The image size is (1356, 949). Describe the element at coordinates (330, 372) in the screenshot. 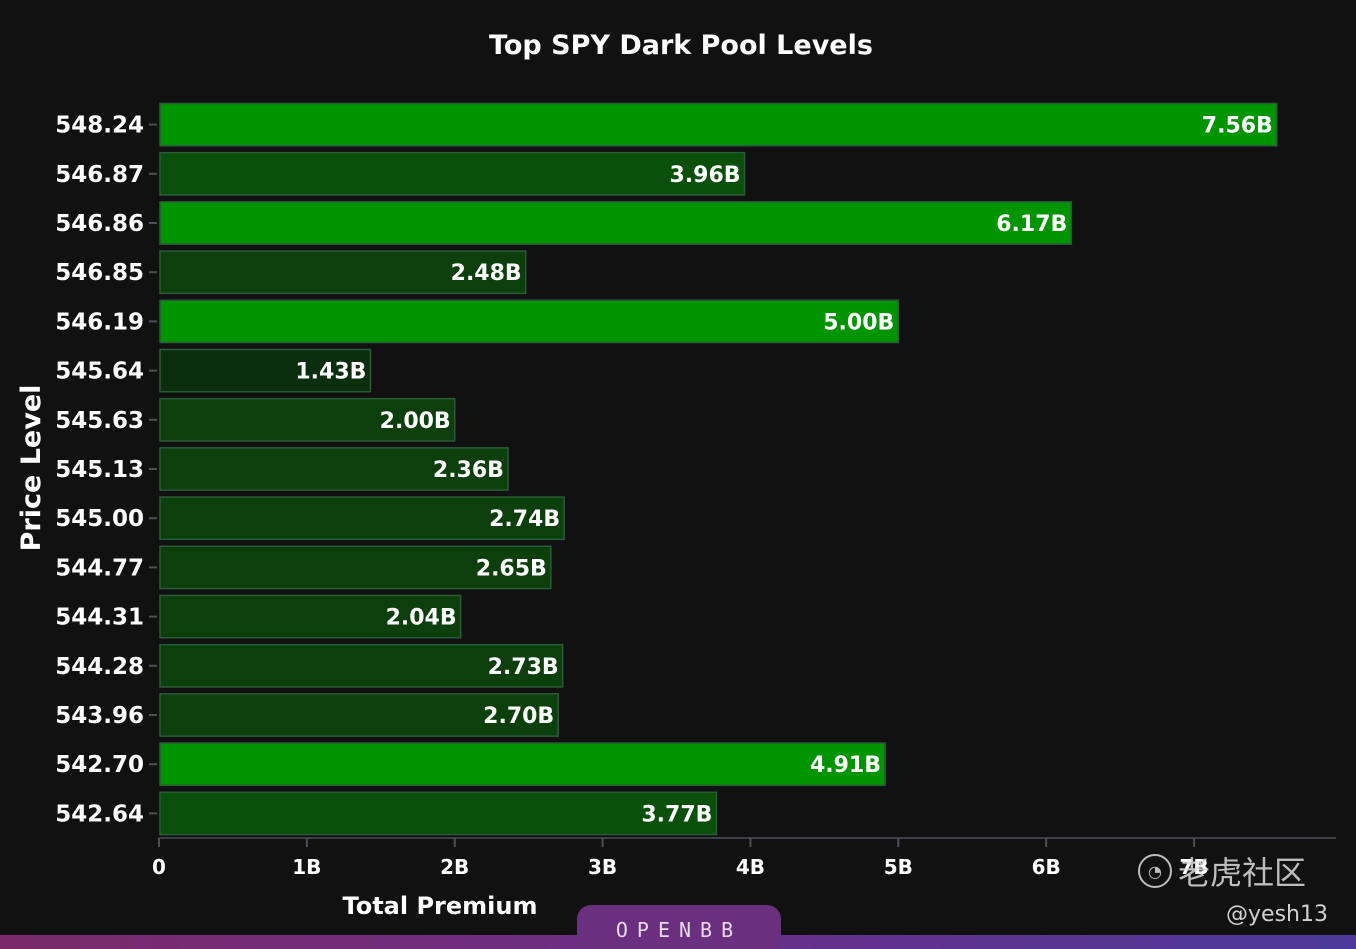

I see `bar-value-label: 1.43B` at that location.